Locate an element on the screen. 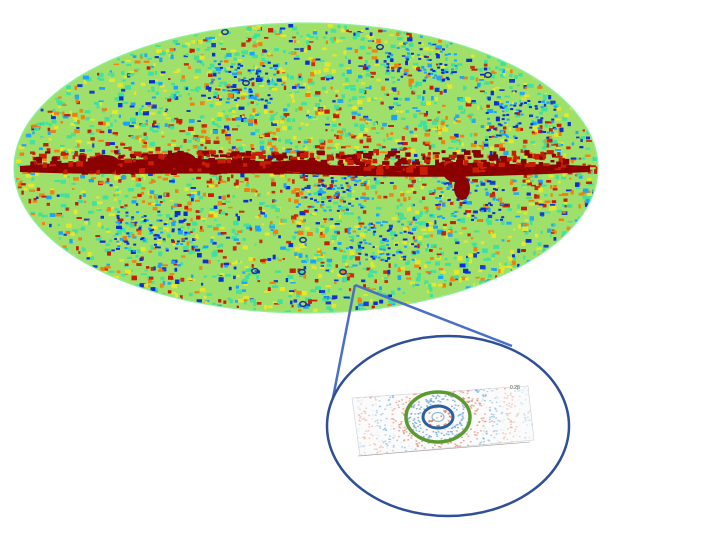  zoom-inset: 0.2β is located at coordinates (448, 426).